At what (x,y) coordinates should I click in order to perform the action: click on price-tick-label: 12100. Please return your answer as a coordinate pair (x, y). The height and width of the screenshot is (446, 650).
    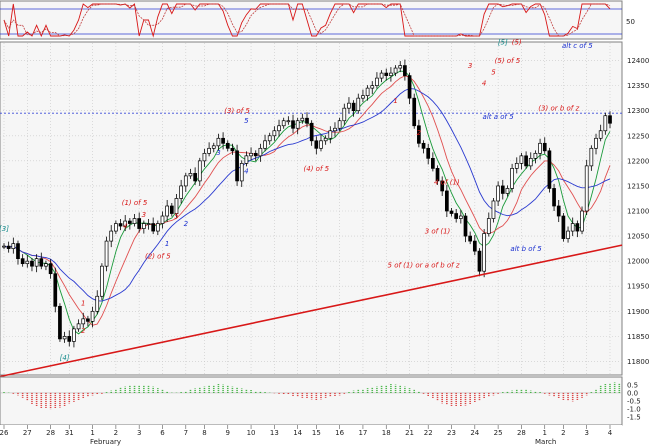
    Looking at the image, I should click on (638, 212).